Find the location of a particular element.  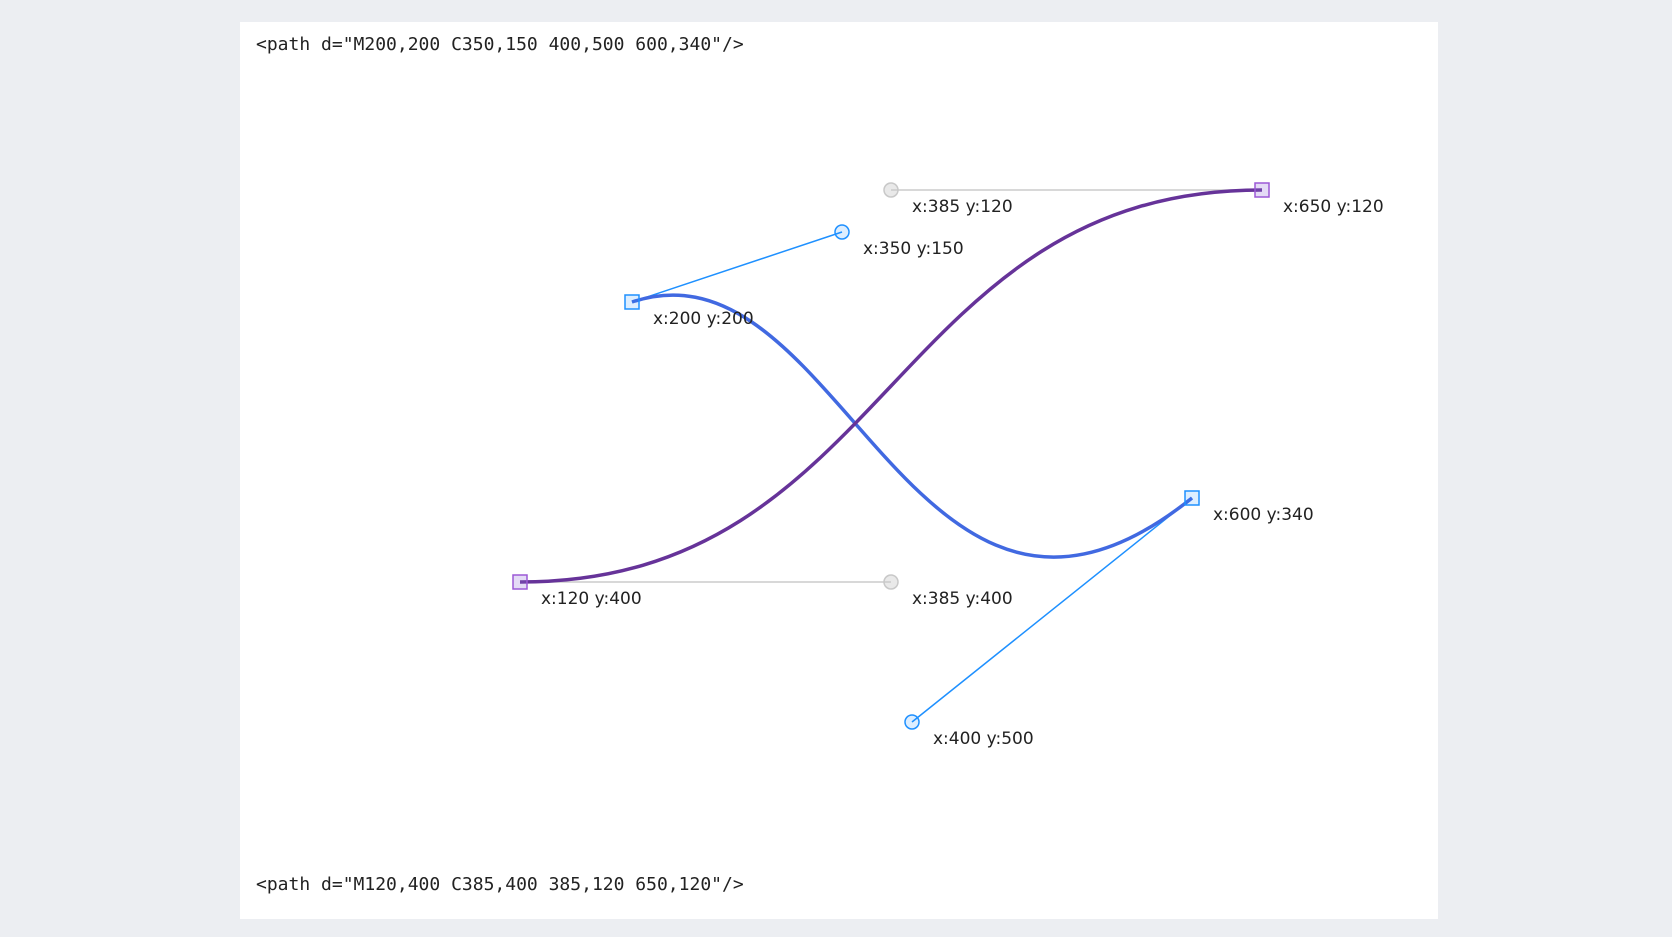

anchor-point-blue-start is located at coordinates (632, 302).